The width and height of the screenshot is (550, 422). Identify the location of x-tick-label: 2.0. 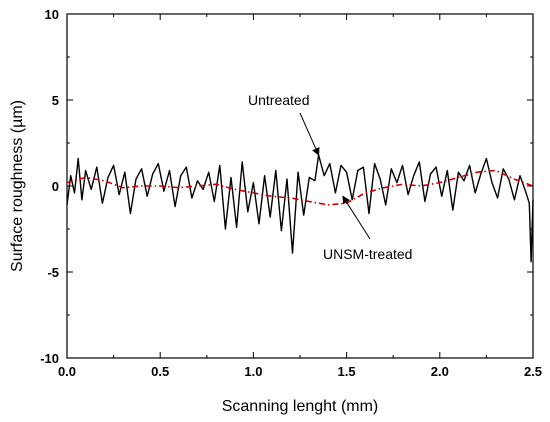
(440, 371).